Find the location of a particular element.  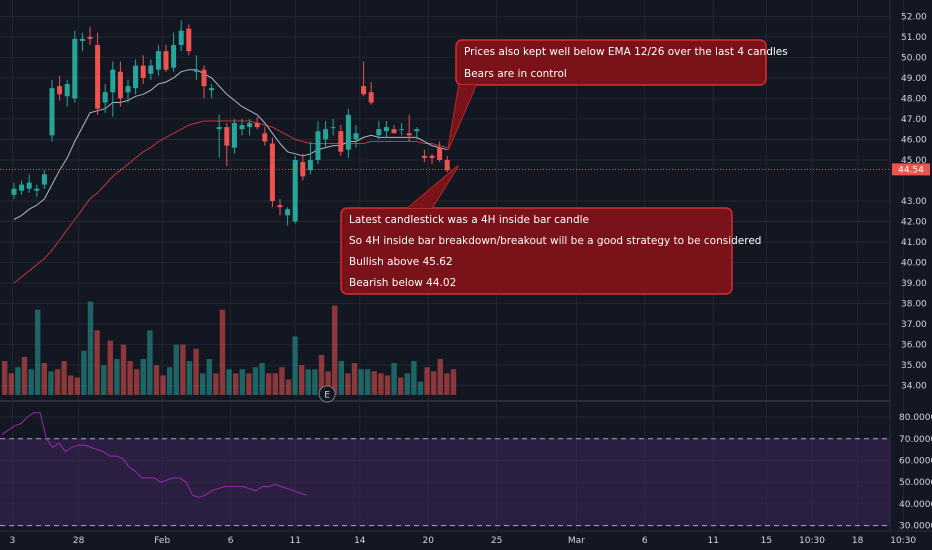

ema-12-line is located at coordinates (230, 144).